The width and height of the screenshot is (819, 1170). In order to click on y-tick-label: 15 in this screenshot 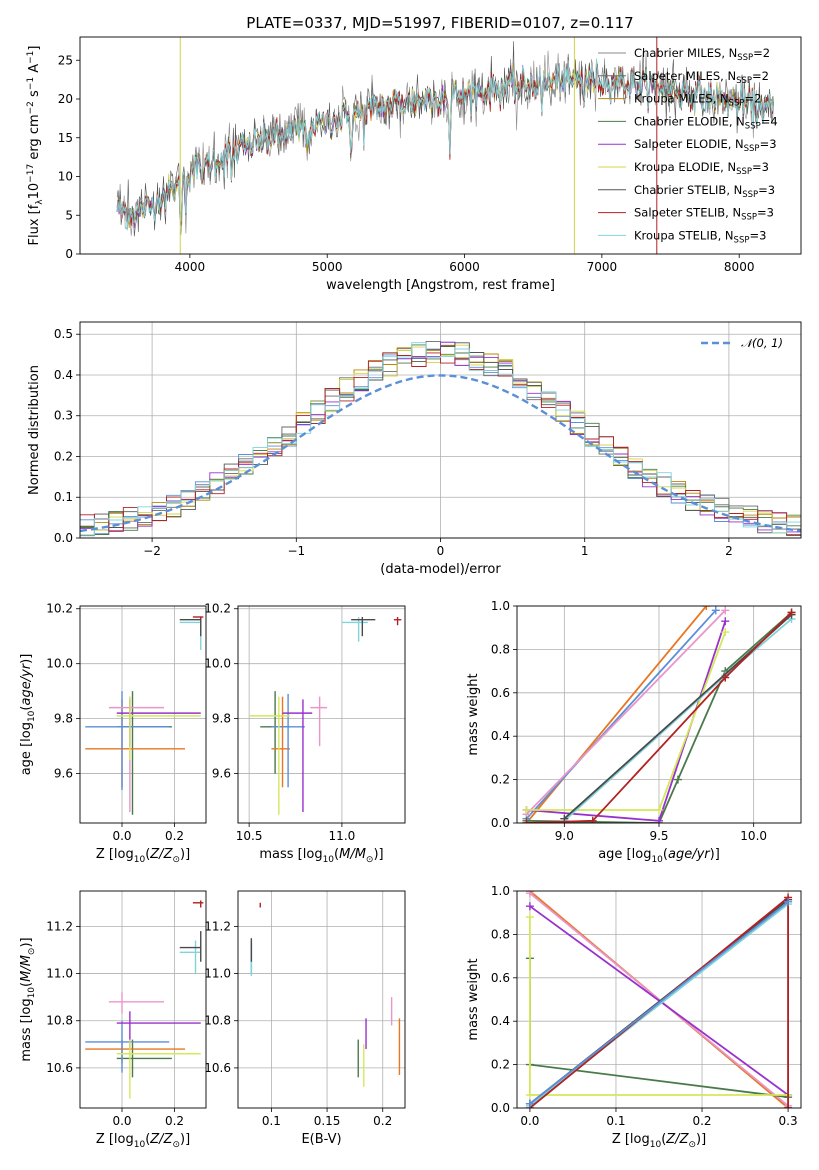, I will do `click(65, 138)`.